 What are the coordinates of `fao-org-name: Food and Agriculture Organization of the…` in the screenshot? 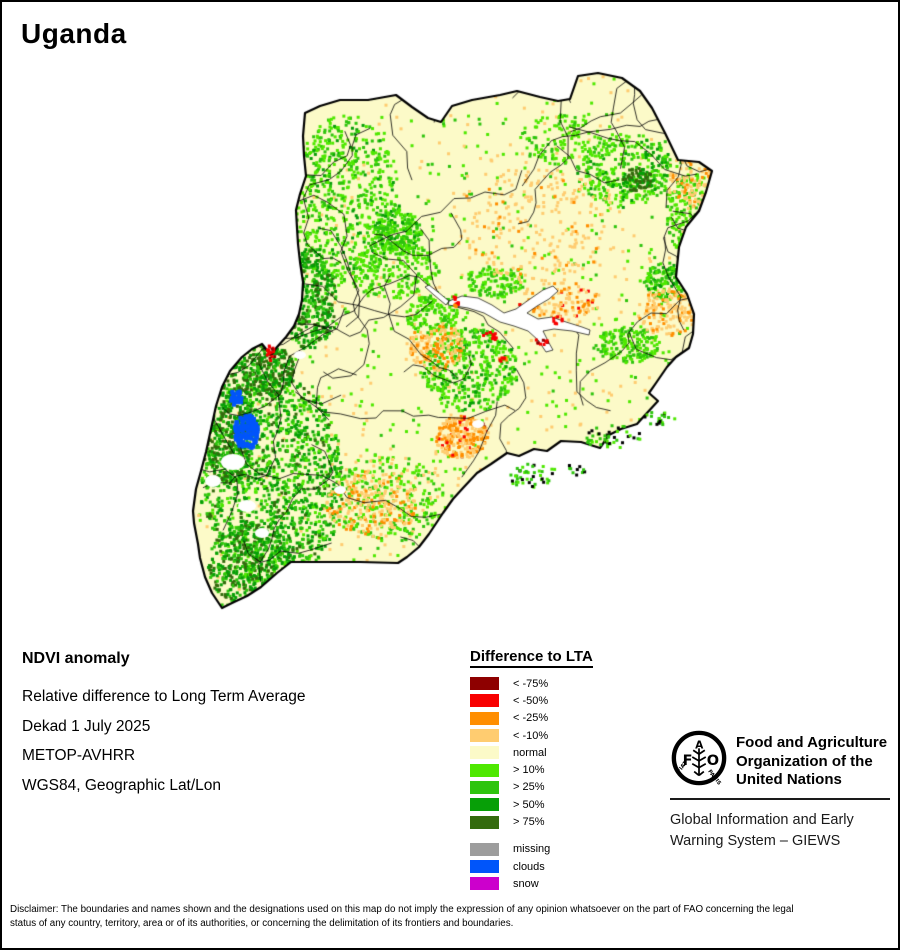 It's located at (812, 761).